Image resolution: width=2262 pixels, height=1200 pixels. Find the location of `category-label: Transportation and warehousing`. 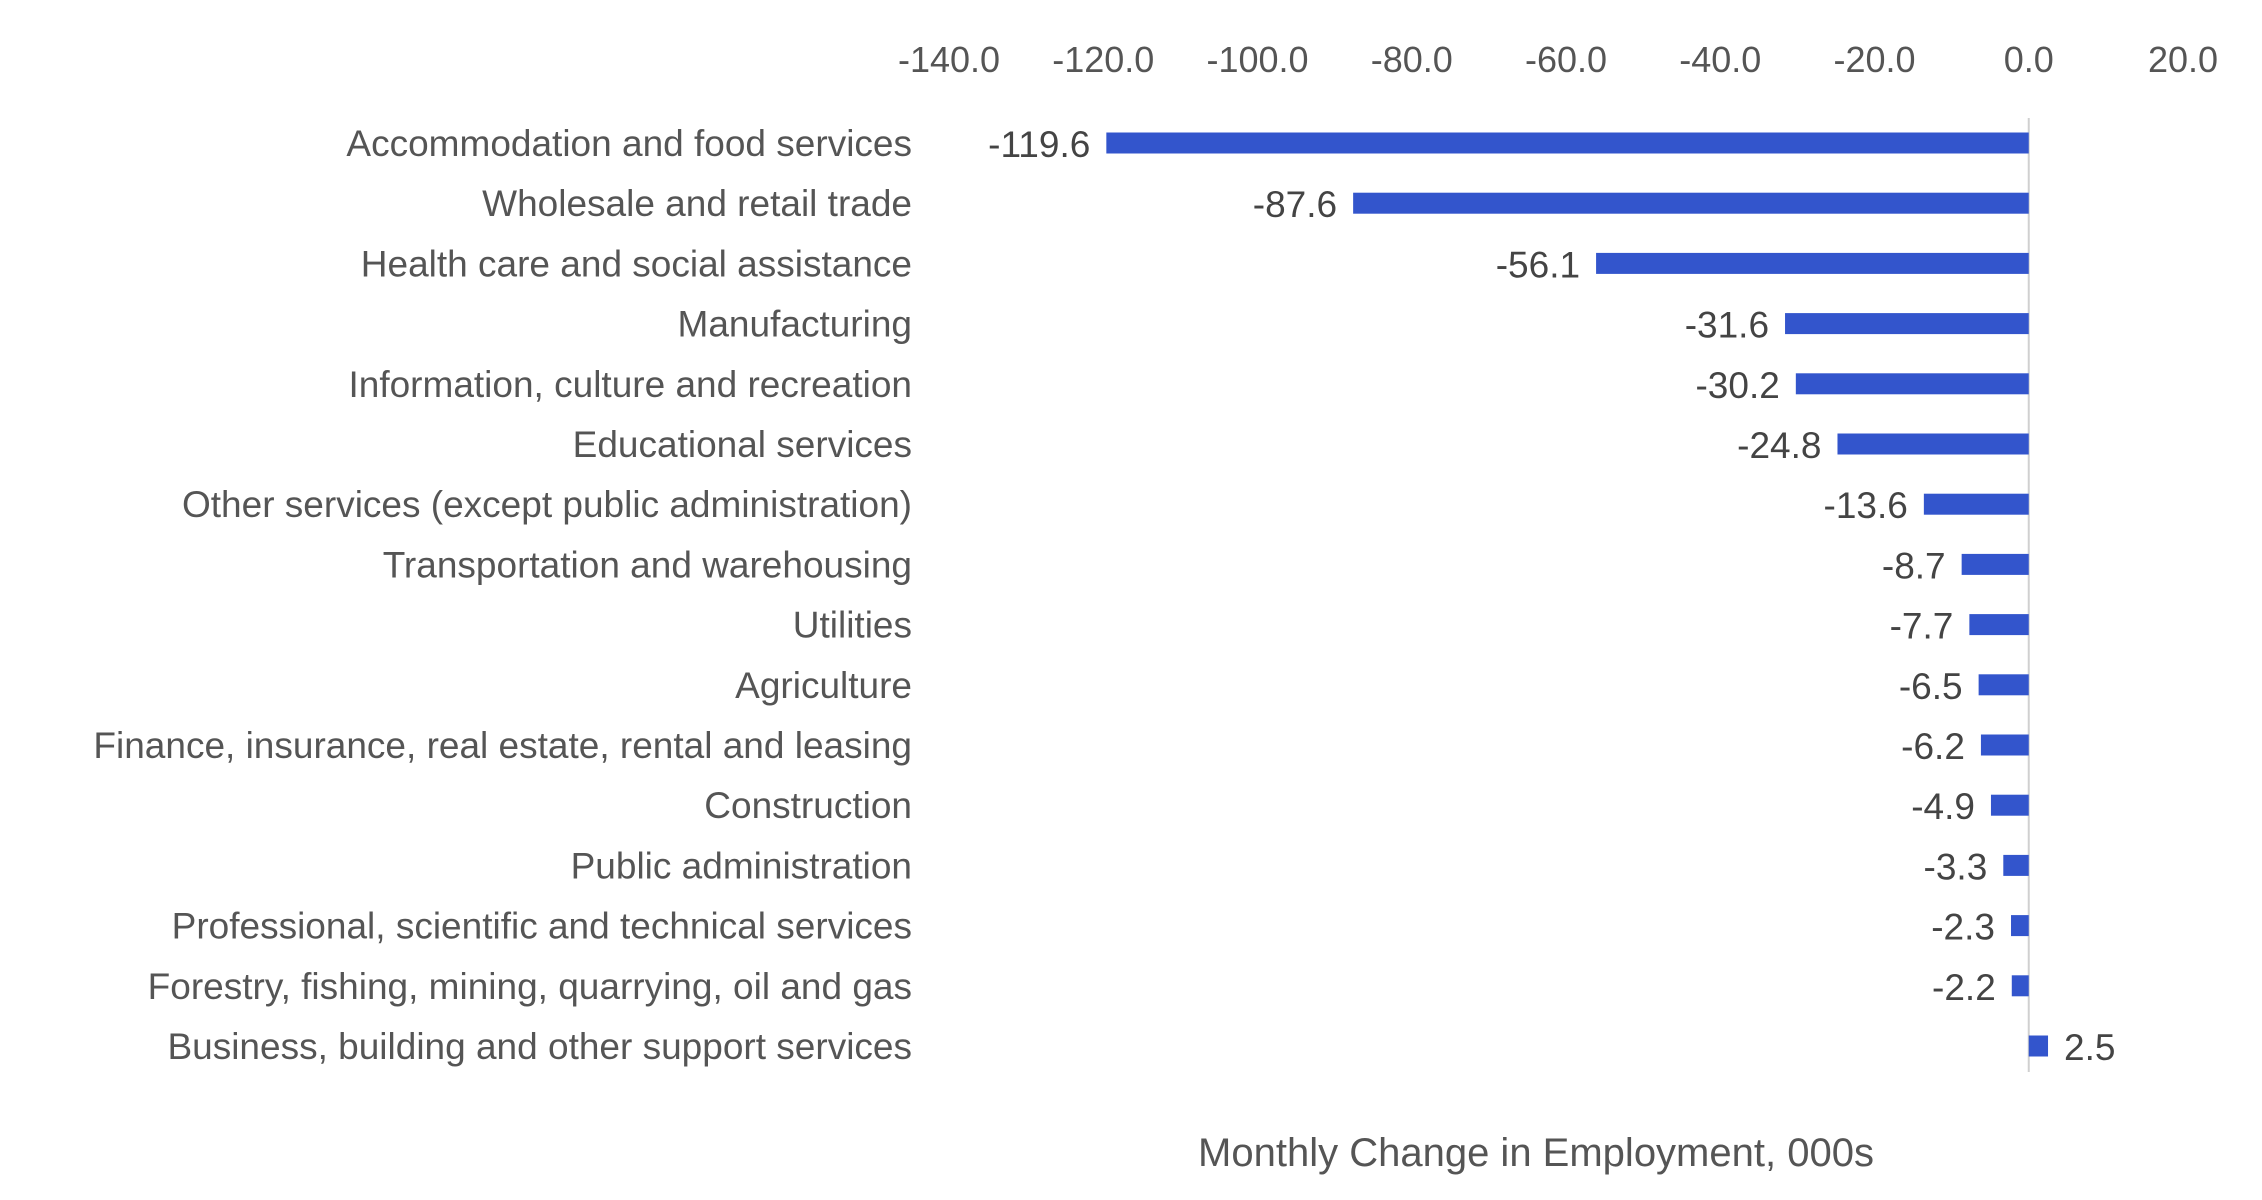

category-label: Transportation and warehousing is located at coordinates (647, 564).